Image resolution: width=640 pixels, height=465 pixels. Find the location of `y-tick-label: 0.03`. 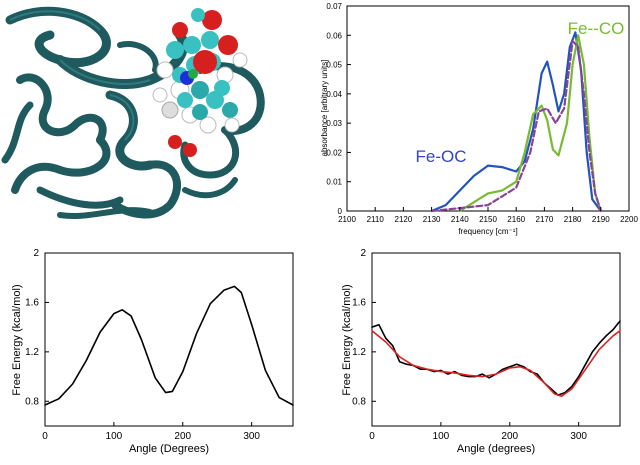

y-tick-label: 0.03 is located at coordinates (334, 123).